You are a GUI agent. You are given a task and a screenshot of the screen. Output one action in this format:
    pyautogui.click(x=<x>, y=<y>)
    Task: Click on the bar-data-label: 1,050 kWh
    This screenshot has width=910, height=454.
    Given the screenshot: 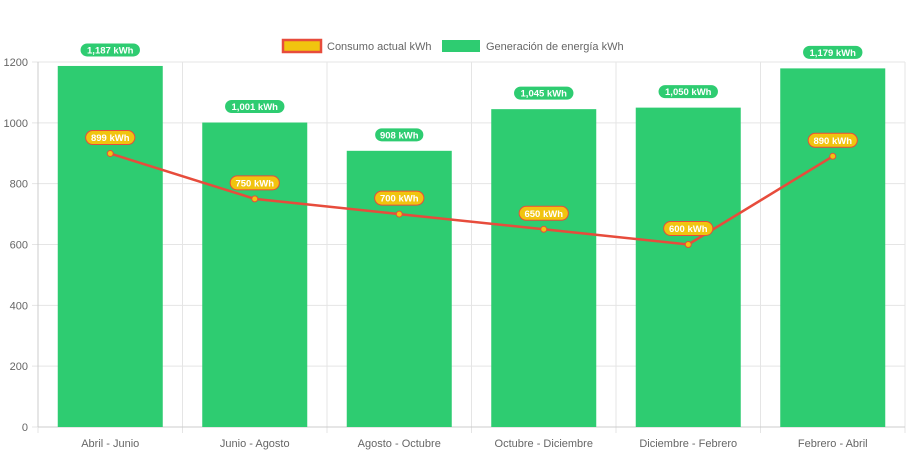 What is the action you would take?
    pyautogui.click(x=688, y=92)
    